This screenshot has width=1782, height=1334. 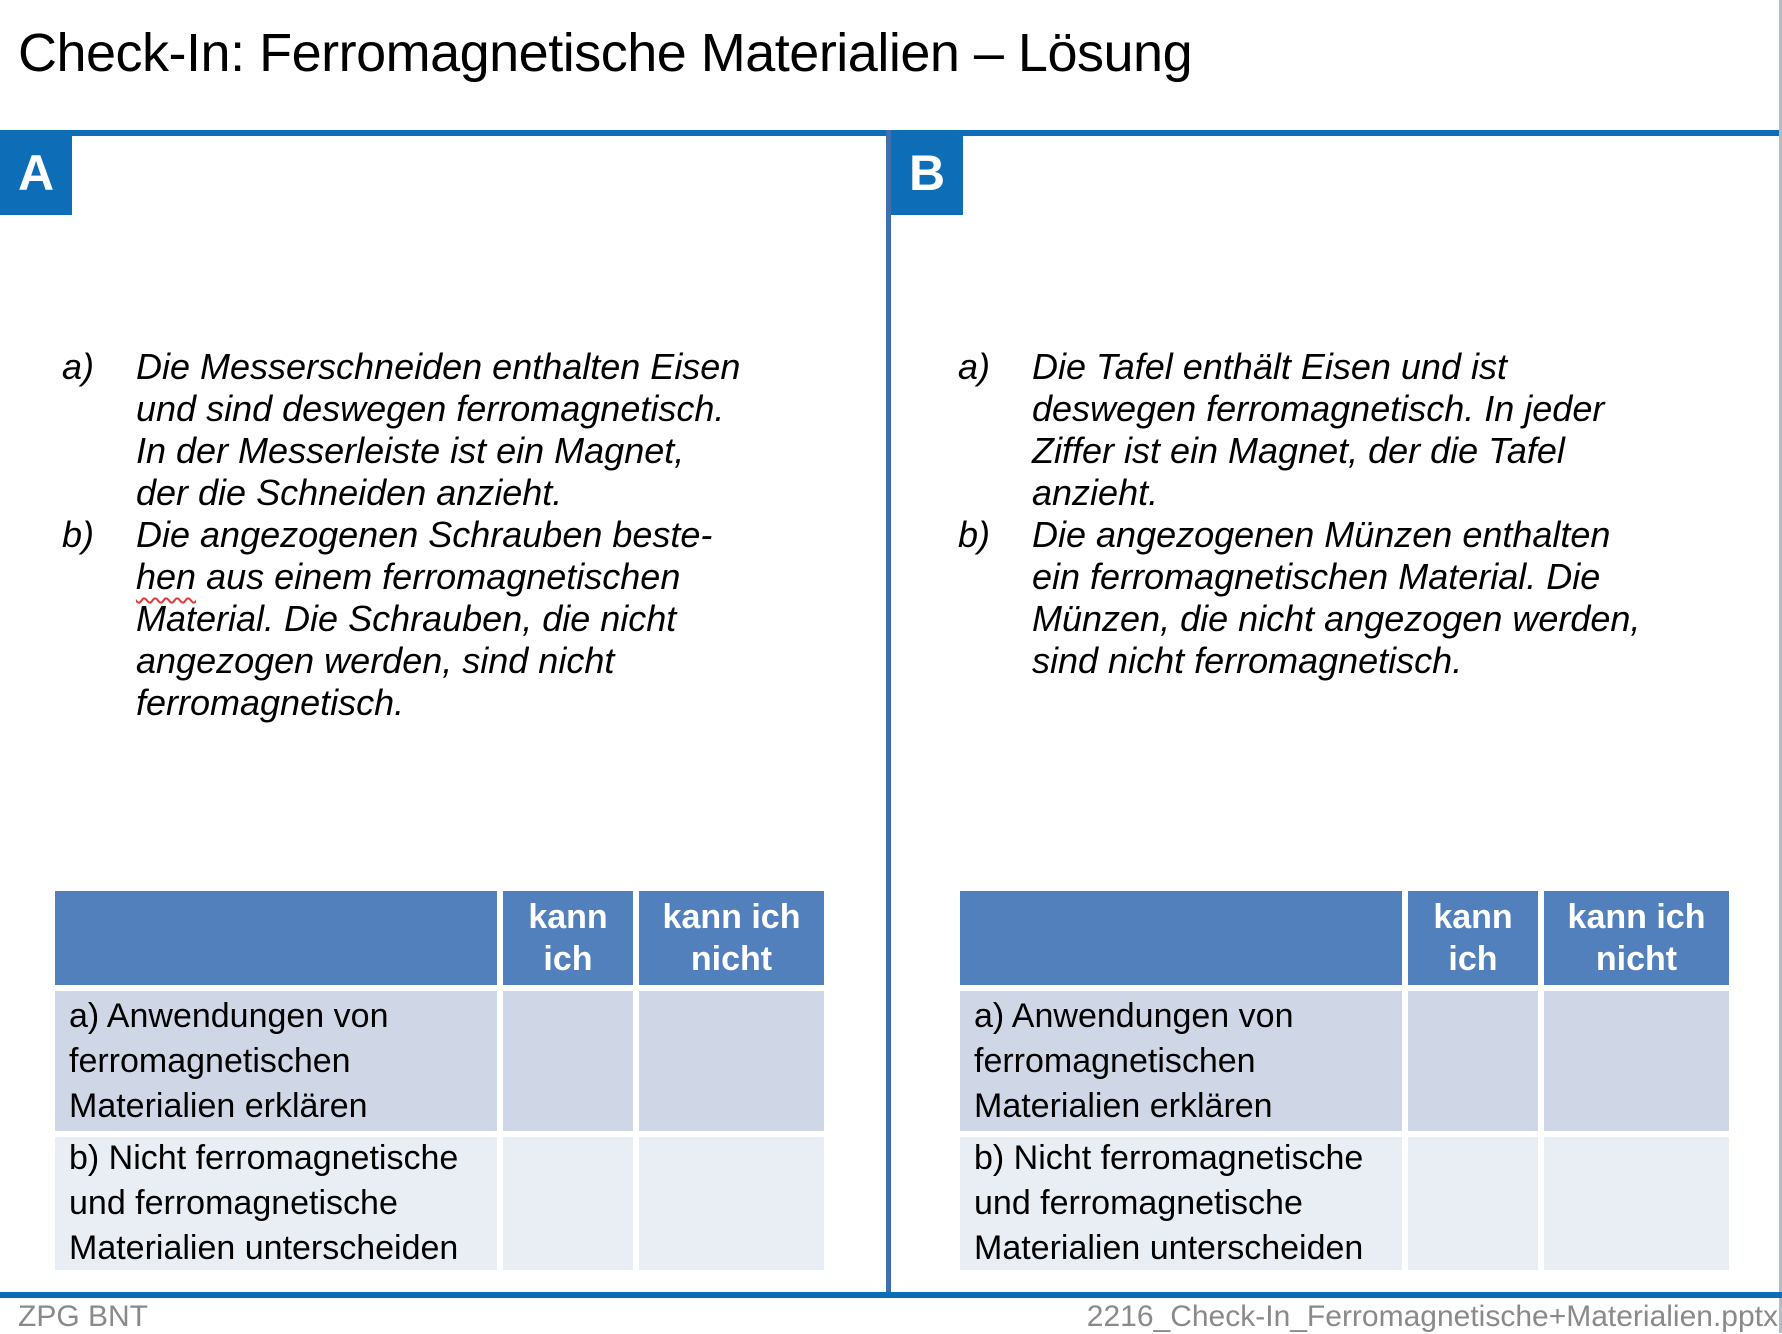 I want to click on panel-b-label: B, so click(x=927, y=172).